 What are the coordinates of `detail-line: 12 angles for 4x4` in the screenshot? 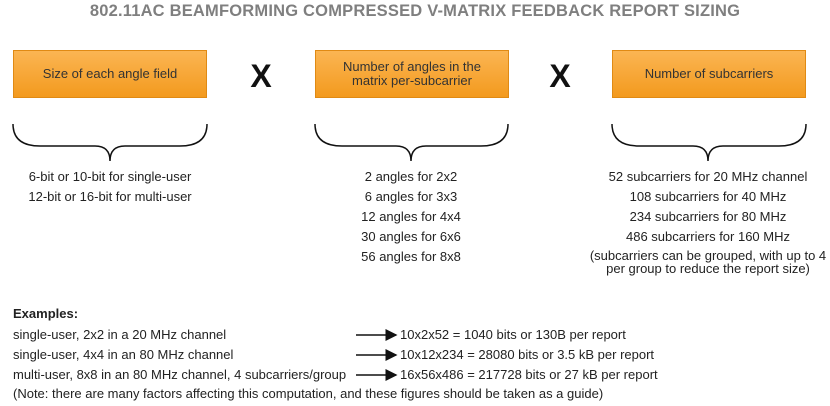 It's located at (411, 216).